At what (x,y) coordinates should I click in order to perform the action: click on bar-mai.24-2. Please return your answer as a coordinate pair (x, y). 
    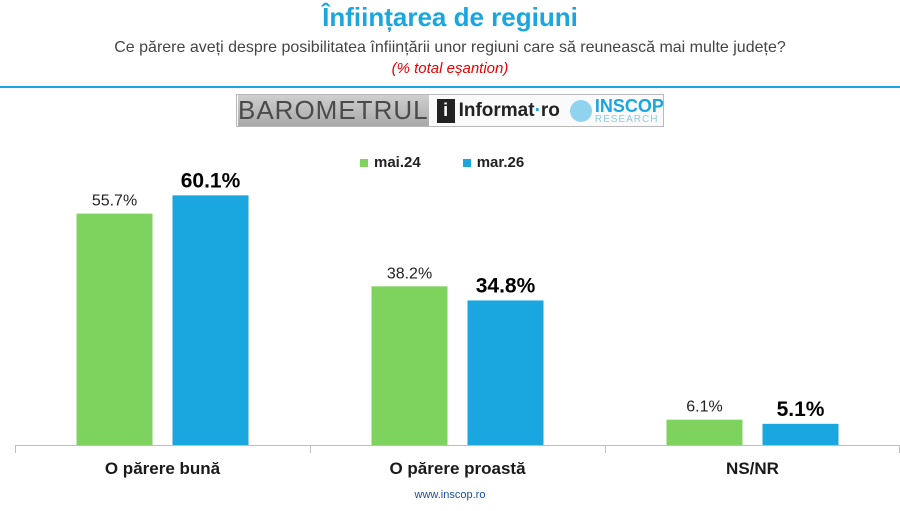
    Looking at the image, I should click on (409, 365).